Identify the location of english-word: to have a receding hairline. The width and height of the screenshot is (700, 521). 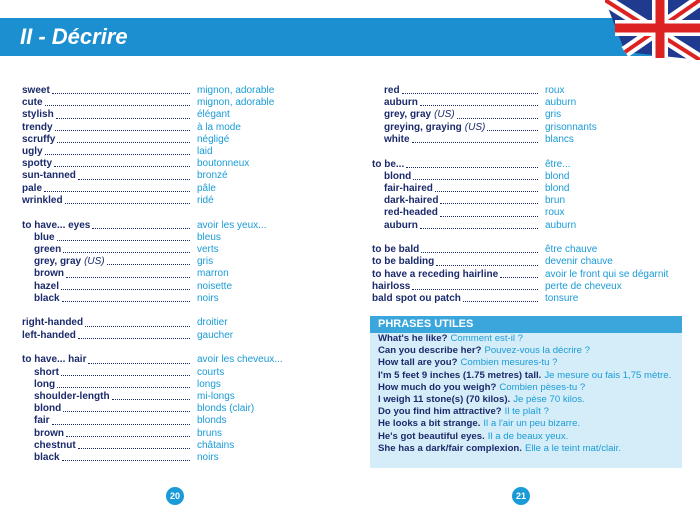
(435, 274).